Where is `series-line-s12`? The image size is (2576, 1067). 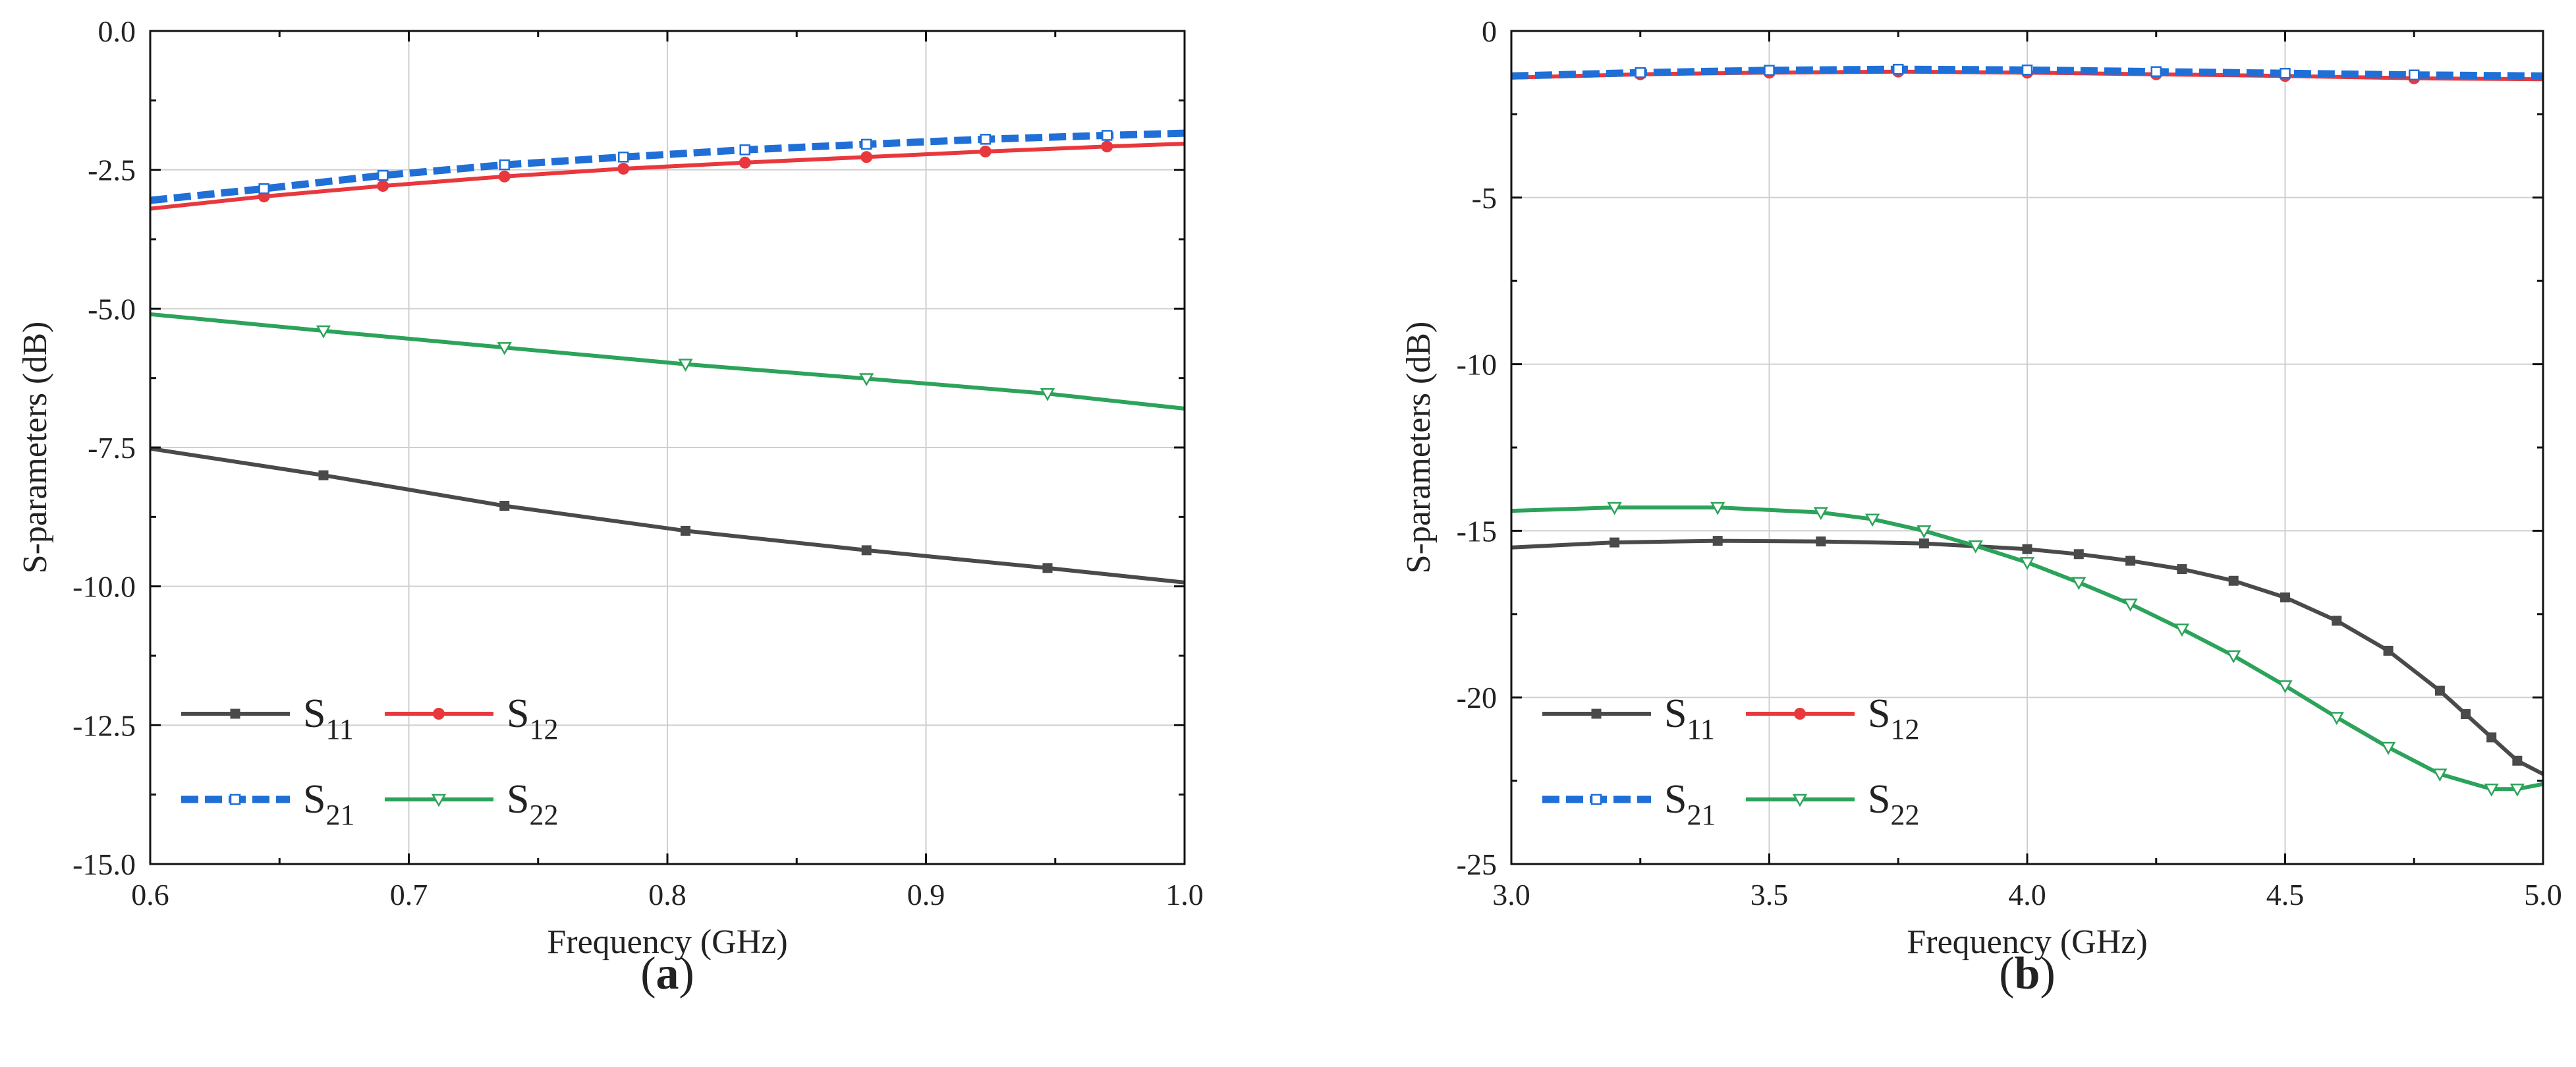 series-line-s12 is located at coordinates (667, 176).